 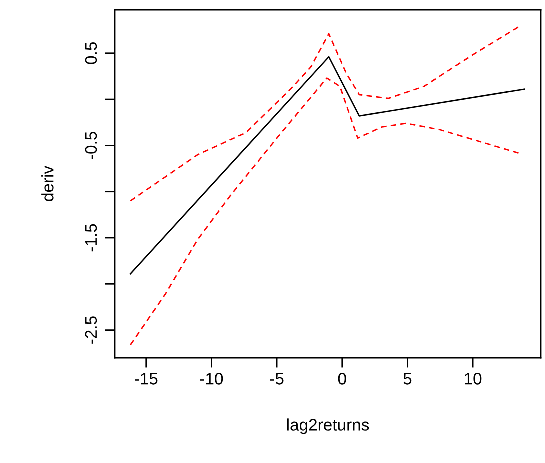 I want to click on x-tick-label: 5, so click(x=408, y=379).